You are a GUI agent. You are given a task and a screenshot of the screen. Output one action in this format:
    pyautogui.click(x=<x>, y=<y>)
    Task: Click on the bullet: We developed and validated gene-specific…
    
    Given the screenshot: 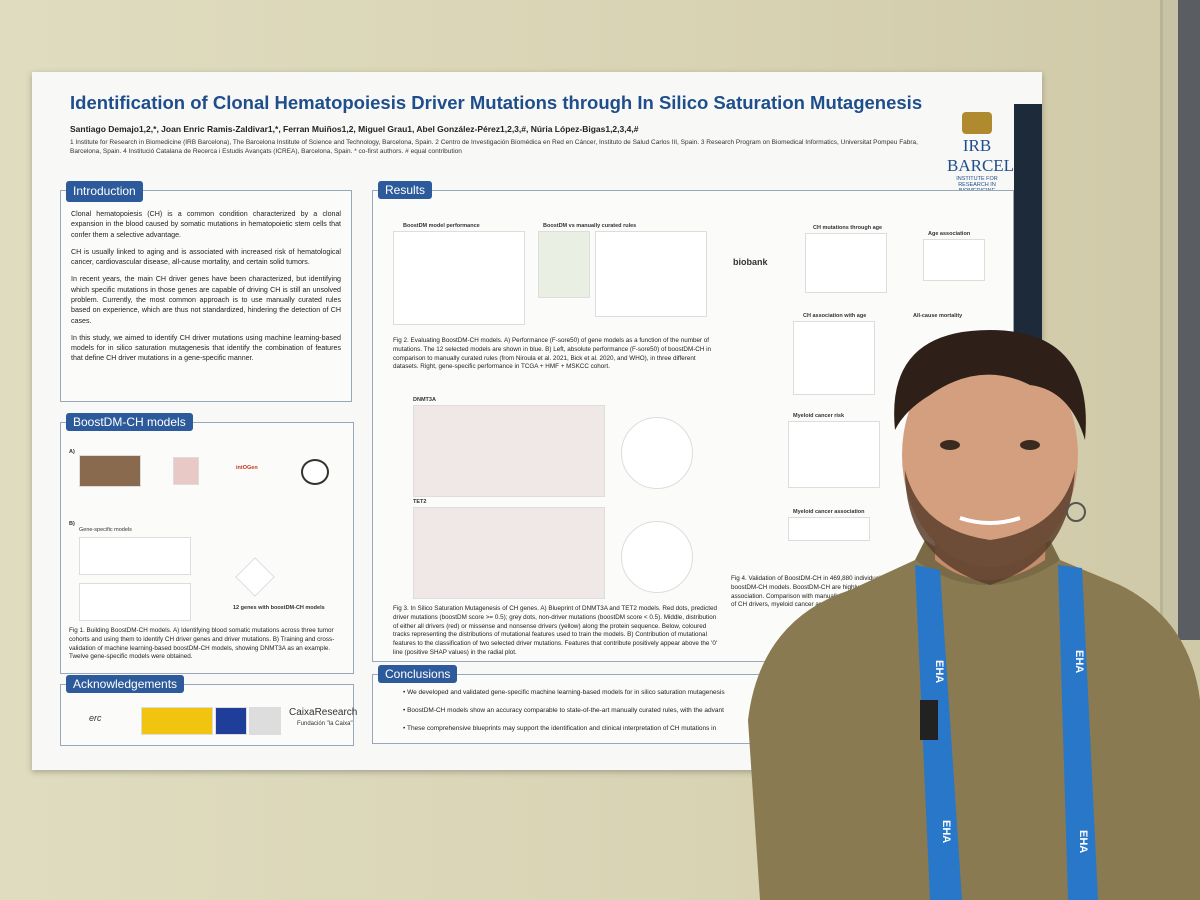 What is the action you would take?
    pyautogui.click(x=563, y=692)
    